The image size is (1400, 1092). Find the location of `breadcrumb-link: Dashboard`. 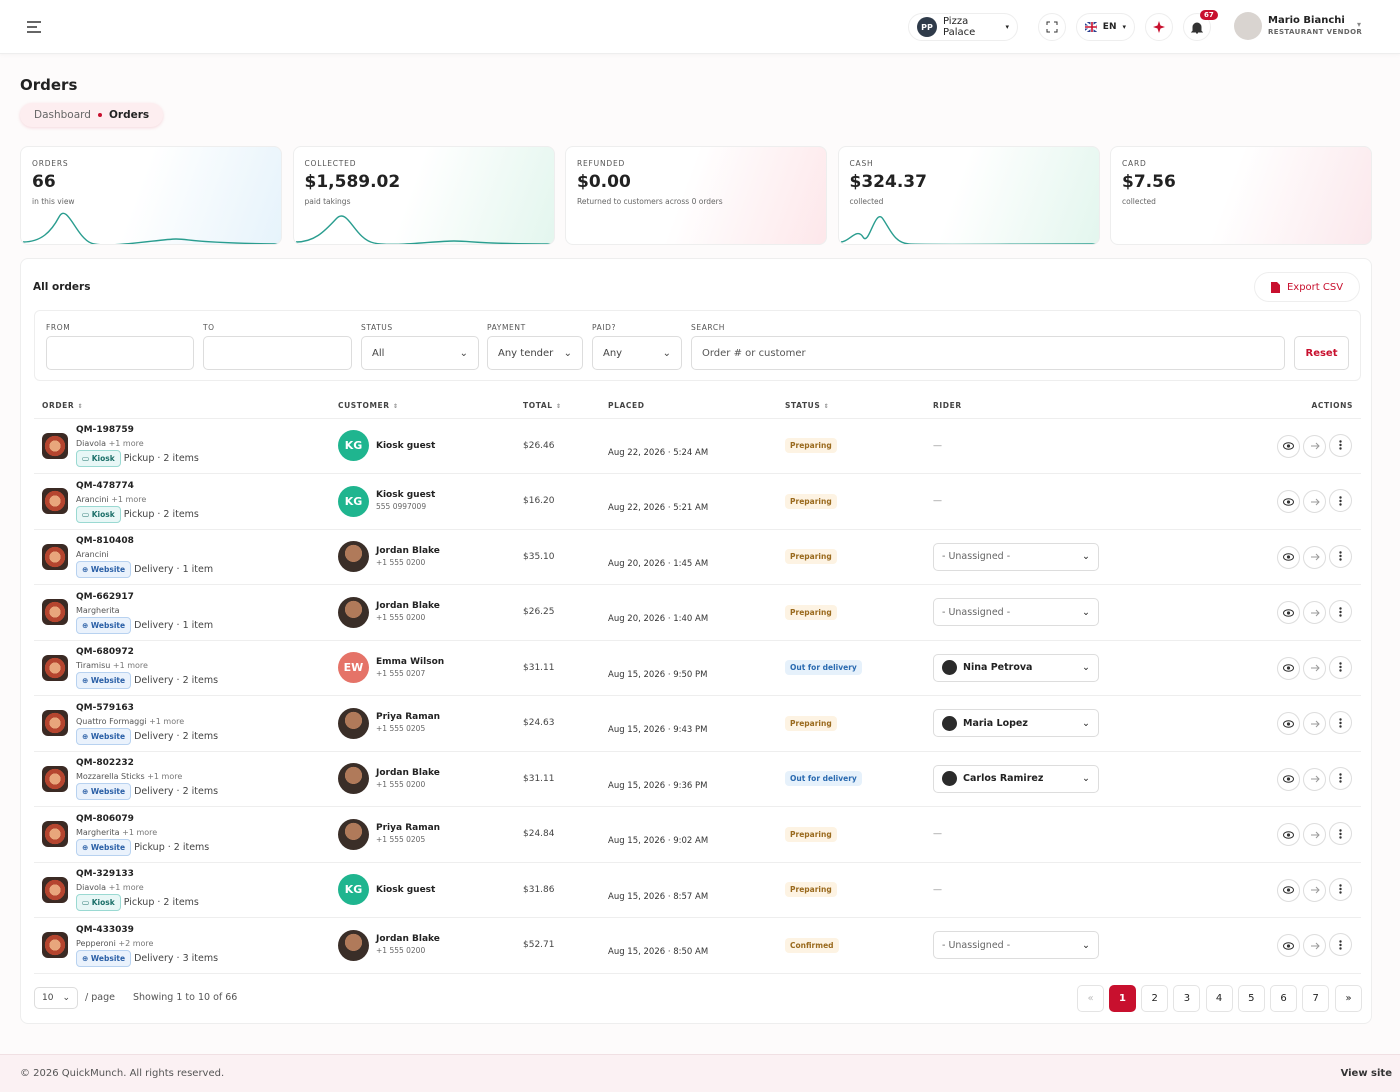

breadcrumb-link: Dashboard is located at coordinates (62, 115).